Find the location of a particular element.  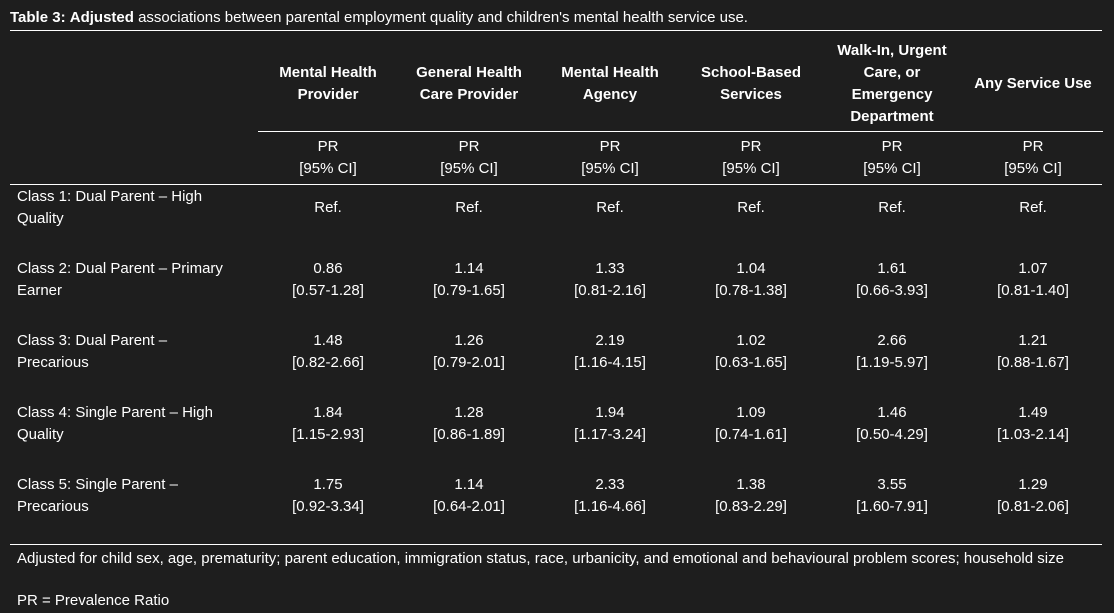

cell-pr: 1.07 is located at coordinates (1033, 268).